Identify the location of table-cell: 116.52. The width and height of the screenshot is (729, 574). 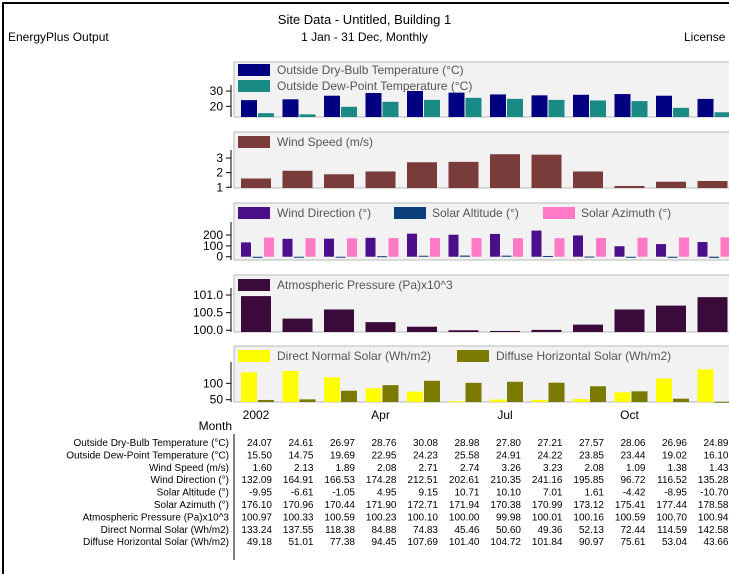
(672, 480).